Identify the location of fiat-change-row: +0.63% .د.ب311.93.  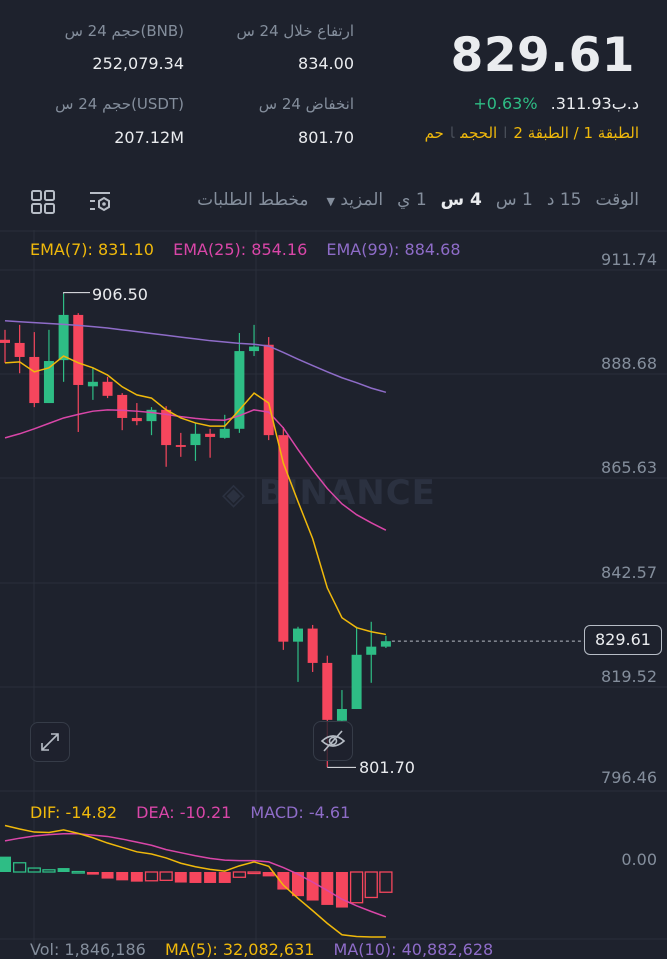
(556, 103).